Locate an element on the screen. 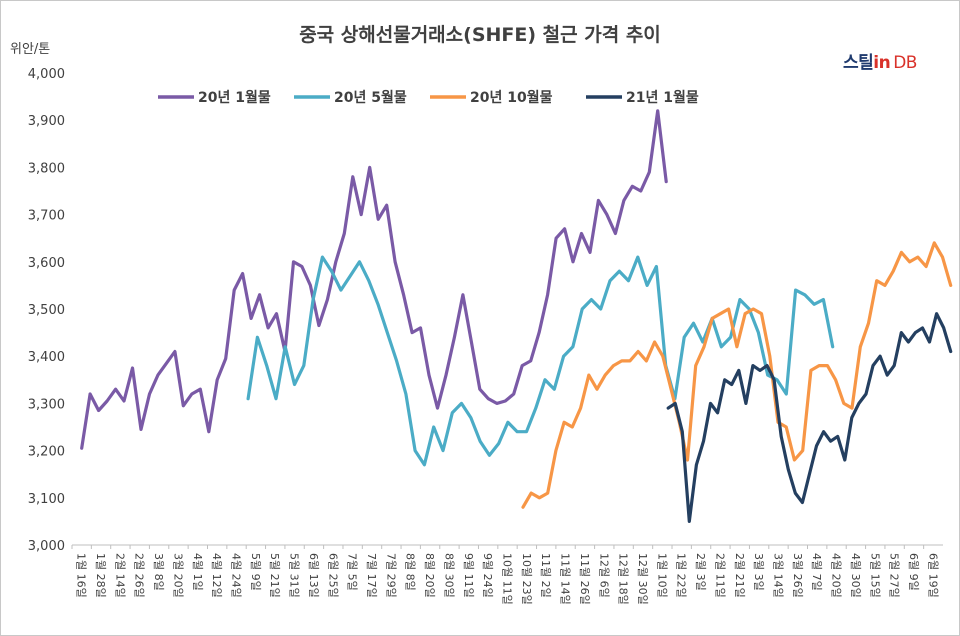  x-tick-label: 2월 11일 is located at coordinates (720, 575).